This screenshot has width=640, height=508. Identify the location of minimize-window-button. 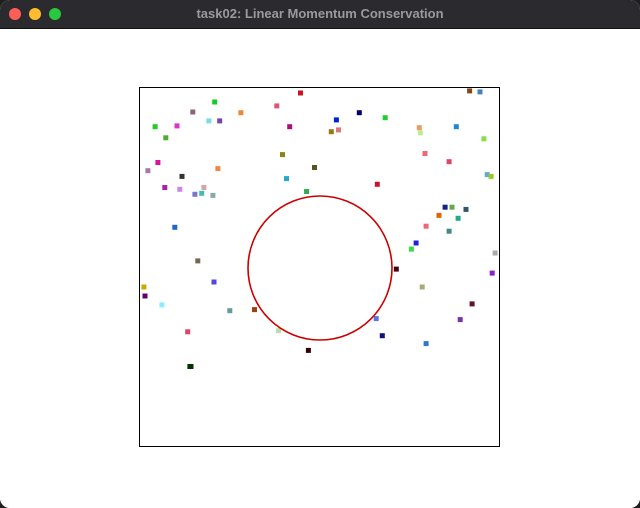
(35, 14).